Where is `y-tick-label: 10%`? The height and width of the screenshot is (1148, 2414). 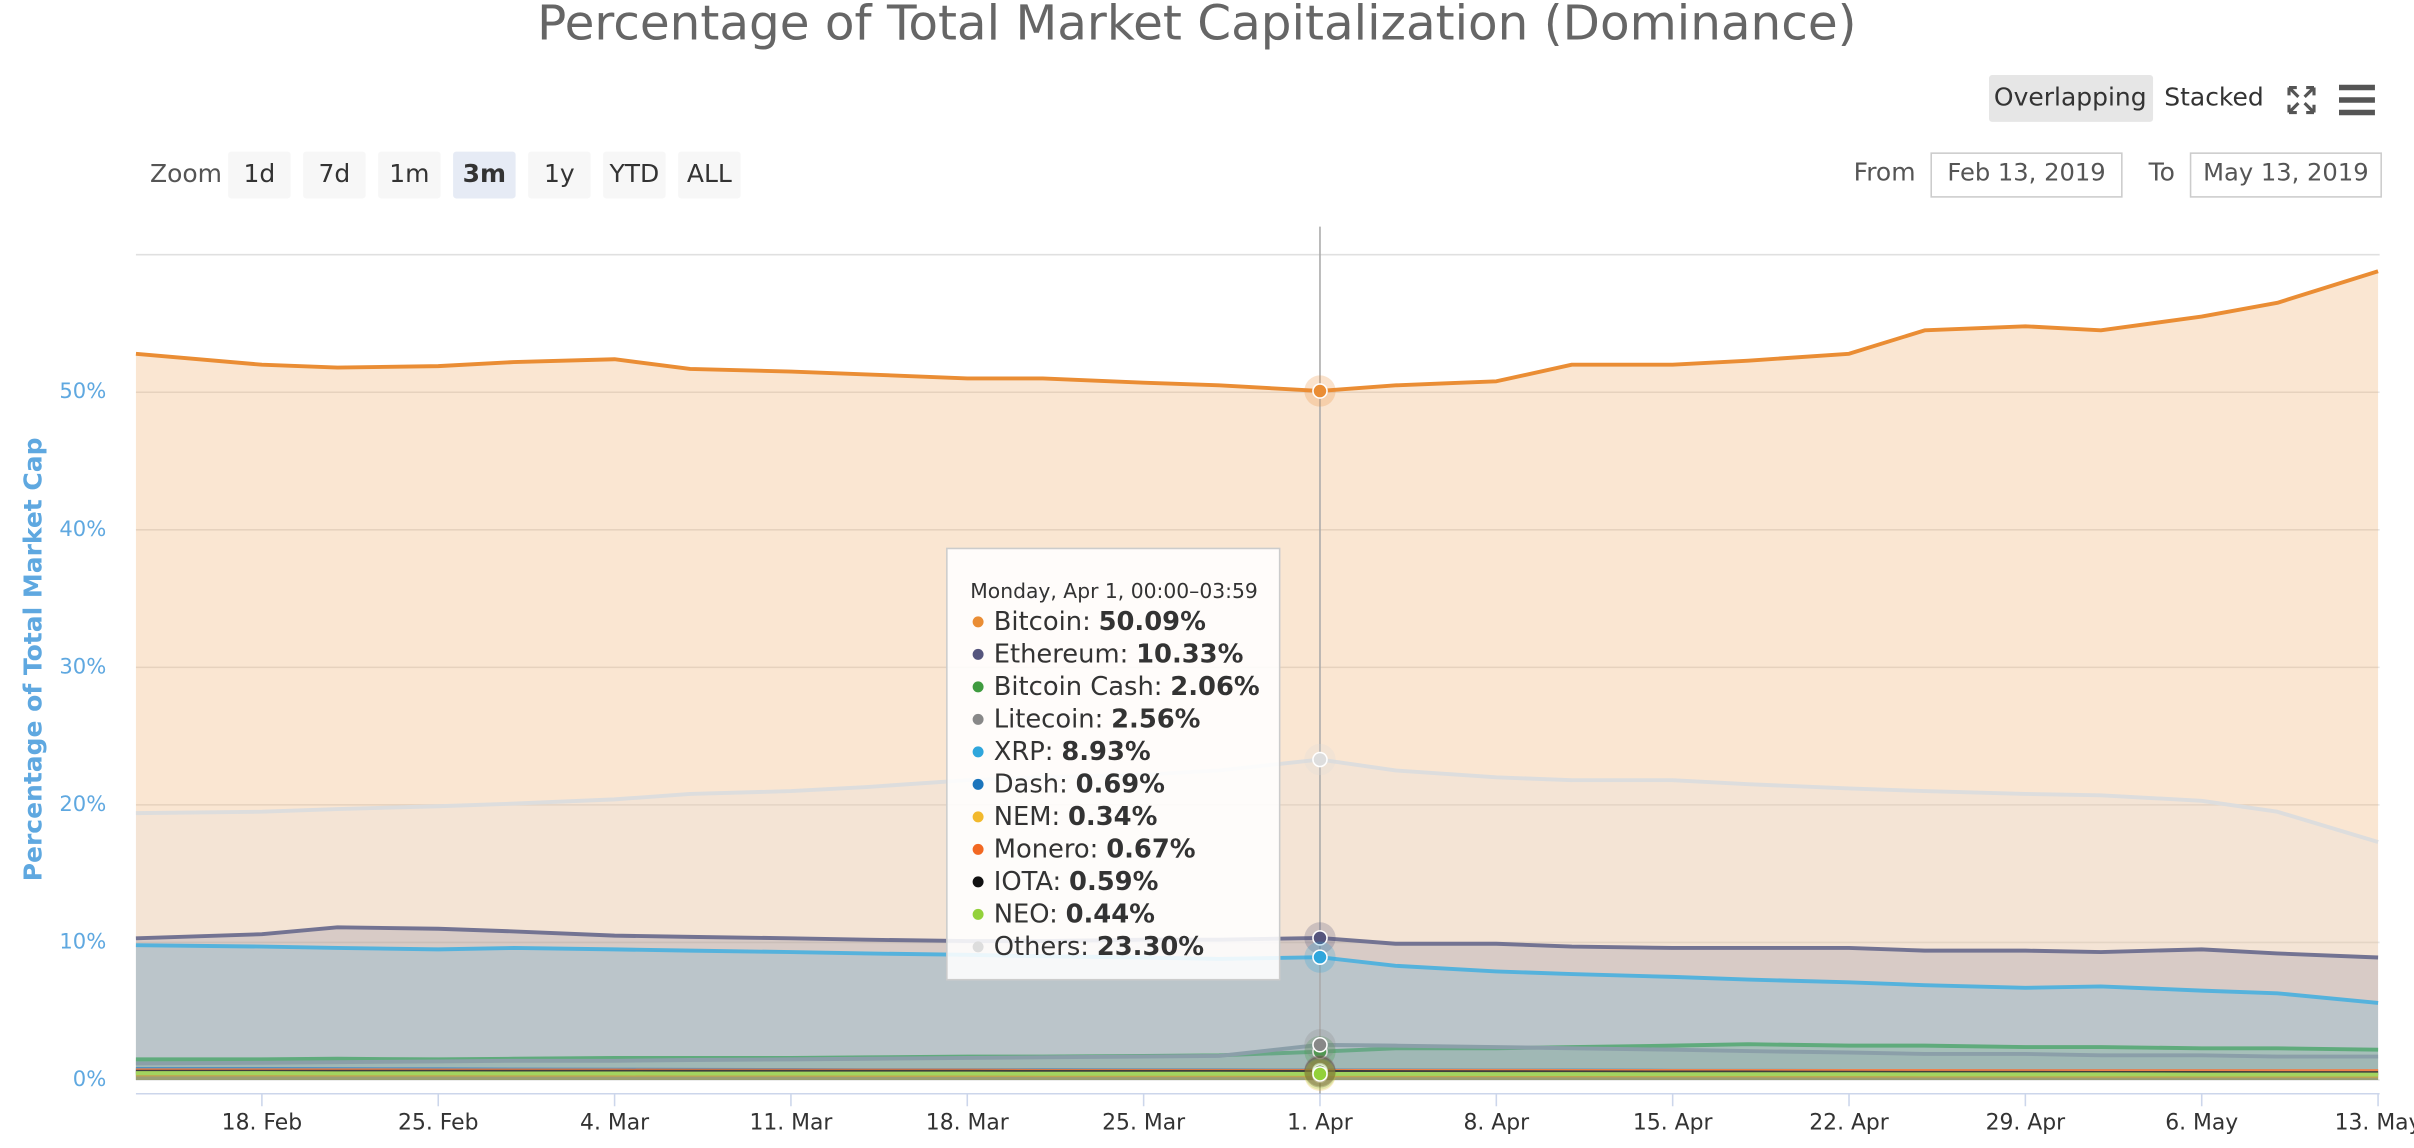 y-tick-label: 10% is located at coordinates (82, 940).